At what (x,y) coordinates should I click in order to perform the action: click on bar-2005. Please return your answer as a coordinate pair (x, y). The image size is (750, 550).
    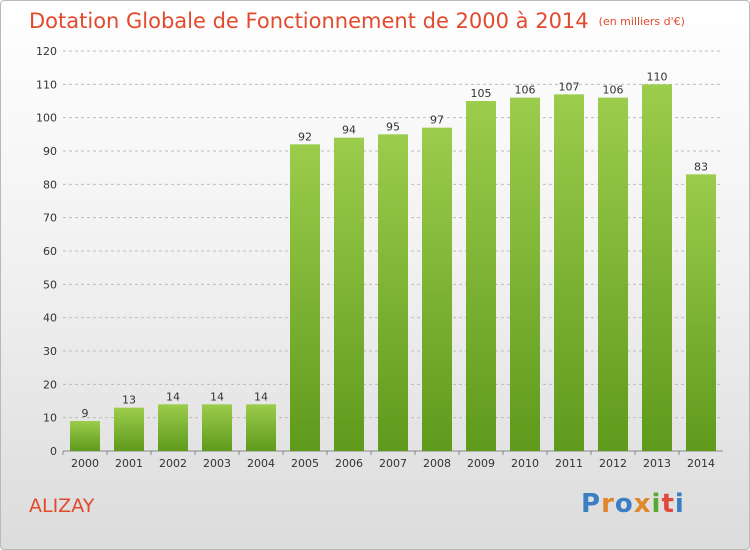
    Looking at the image, I should click on (305, 298).